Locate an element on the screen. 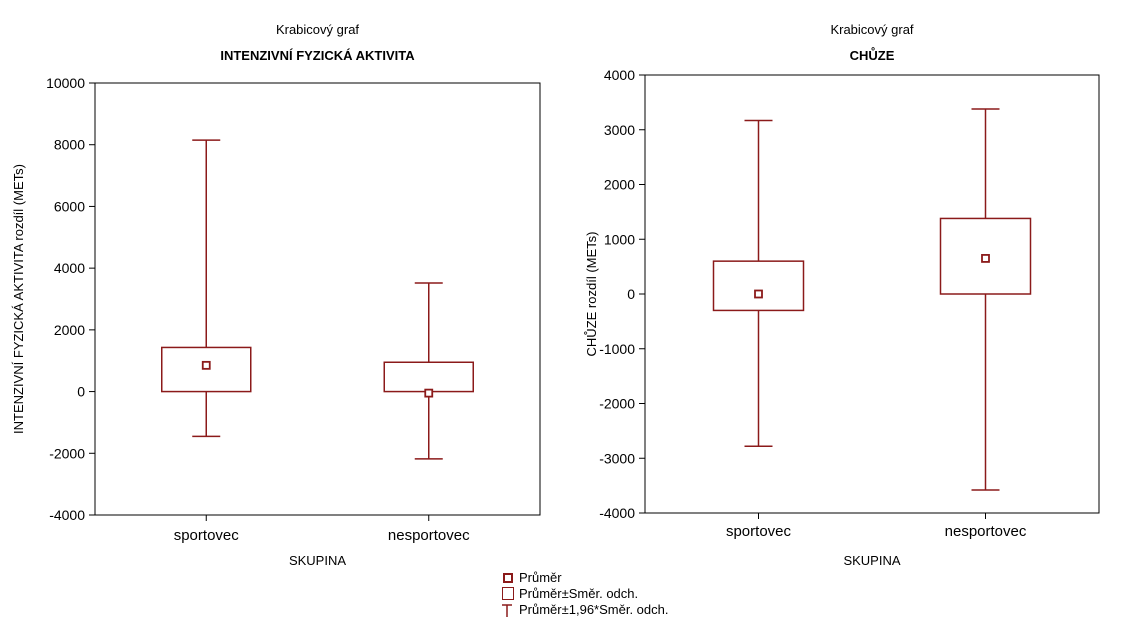  whisker-icon is located at coordinates (507, 610).